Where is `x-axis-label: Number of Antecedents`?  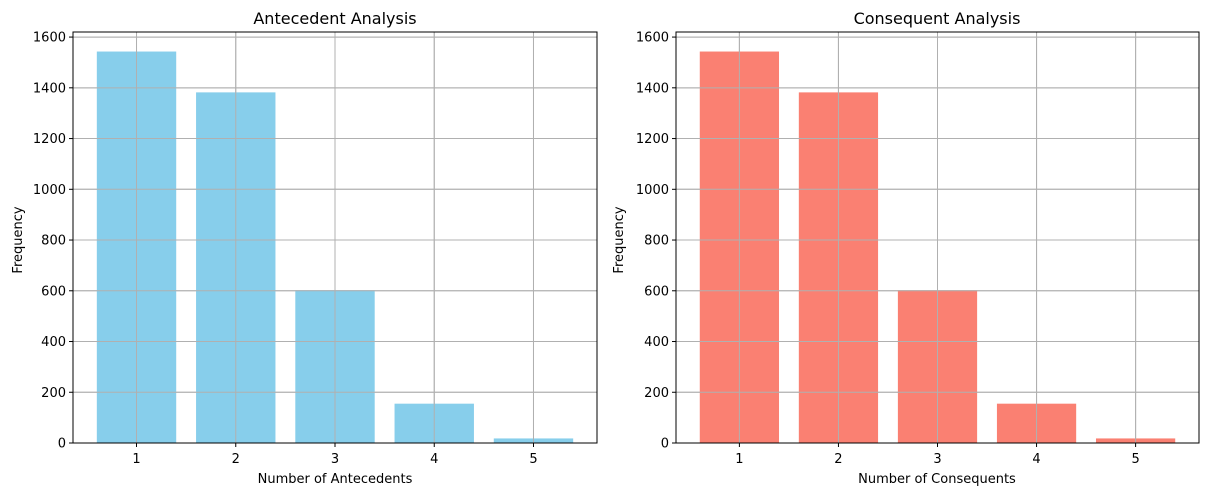
x-axis-label: Number of Antecedents is located at coordinates (335, 479).